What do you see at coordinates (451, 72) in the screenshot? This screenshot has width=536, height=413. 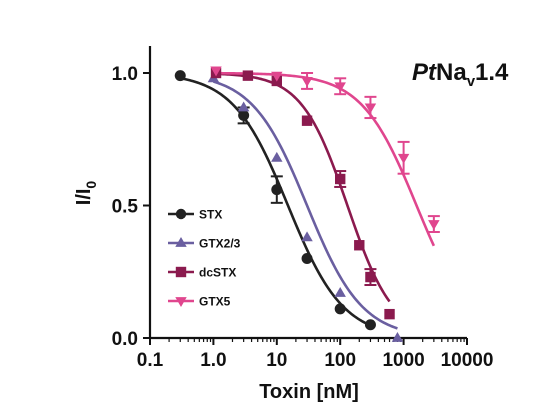 I see `panel-title-main: Na` at bounding box center [451, 72].